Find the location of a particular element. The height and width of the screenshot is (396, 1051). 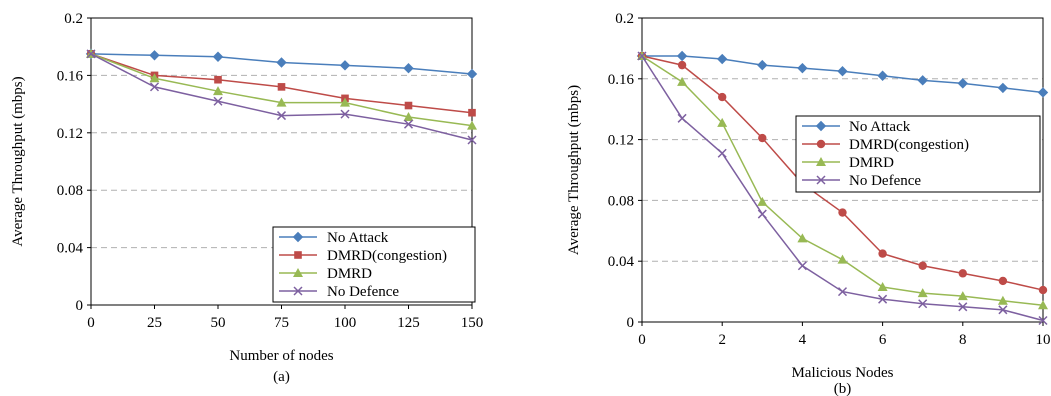

x-tick-label: 4 is located at coordinates (803, 340).